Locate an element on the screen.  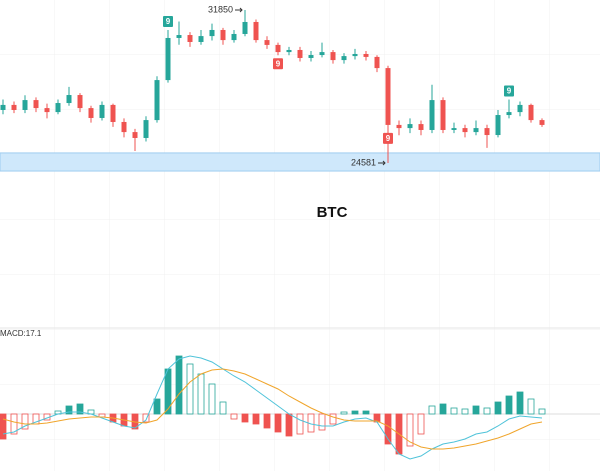
chart-title: BTC is located at coordinates (332, 212).